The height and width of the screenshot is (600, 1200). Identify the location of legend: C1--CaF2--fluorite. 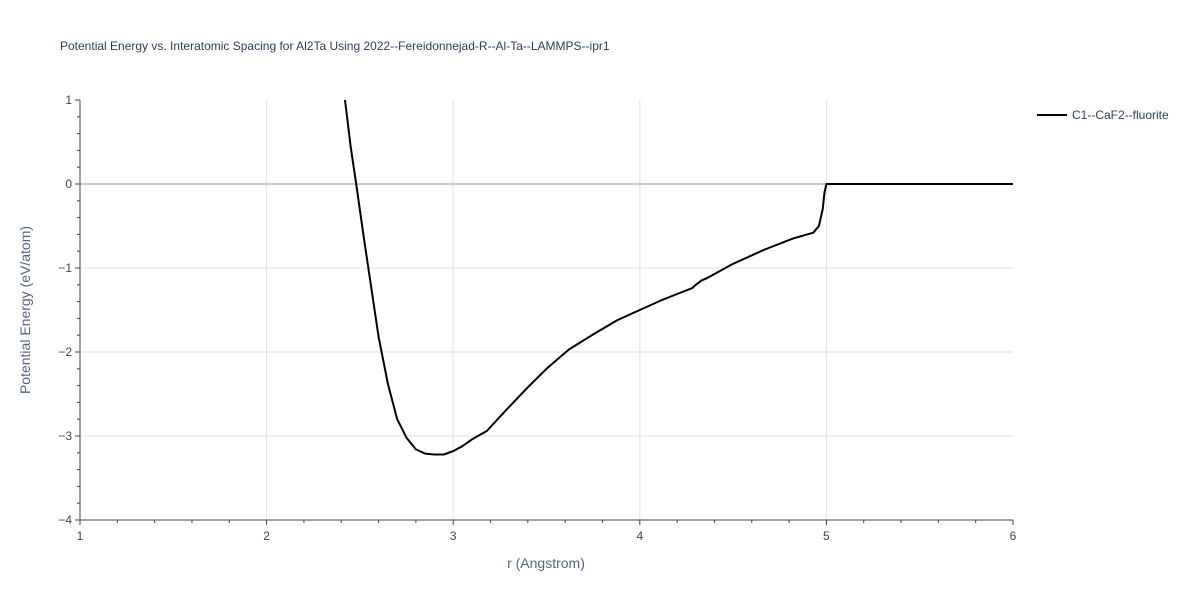
(1103, 115).